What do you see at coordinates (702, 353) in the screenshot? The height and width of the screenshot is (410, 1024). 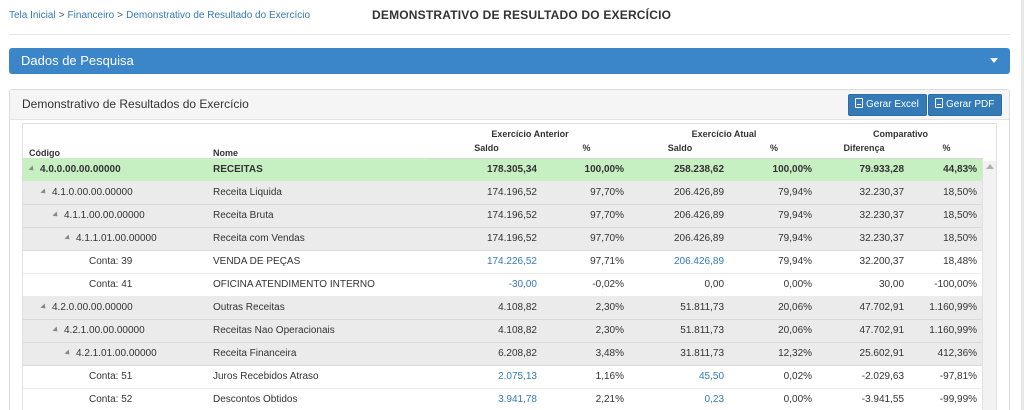 I see `row-curr-saldo-text: 31.811,73` at bounding box center [702, 353].